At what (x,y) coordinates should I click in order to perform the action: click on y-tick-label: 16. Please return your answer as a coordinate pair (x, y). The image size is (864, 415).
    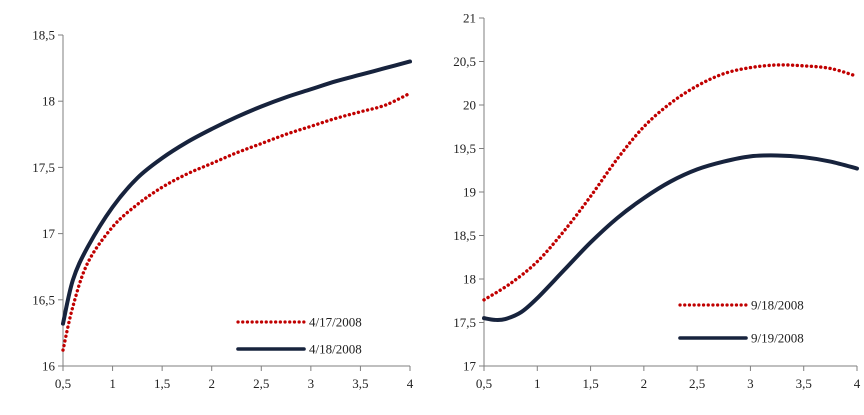
    Looking at the image, I should click on (49, 366).